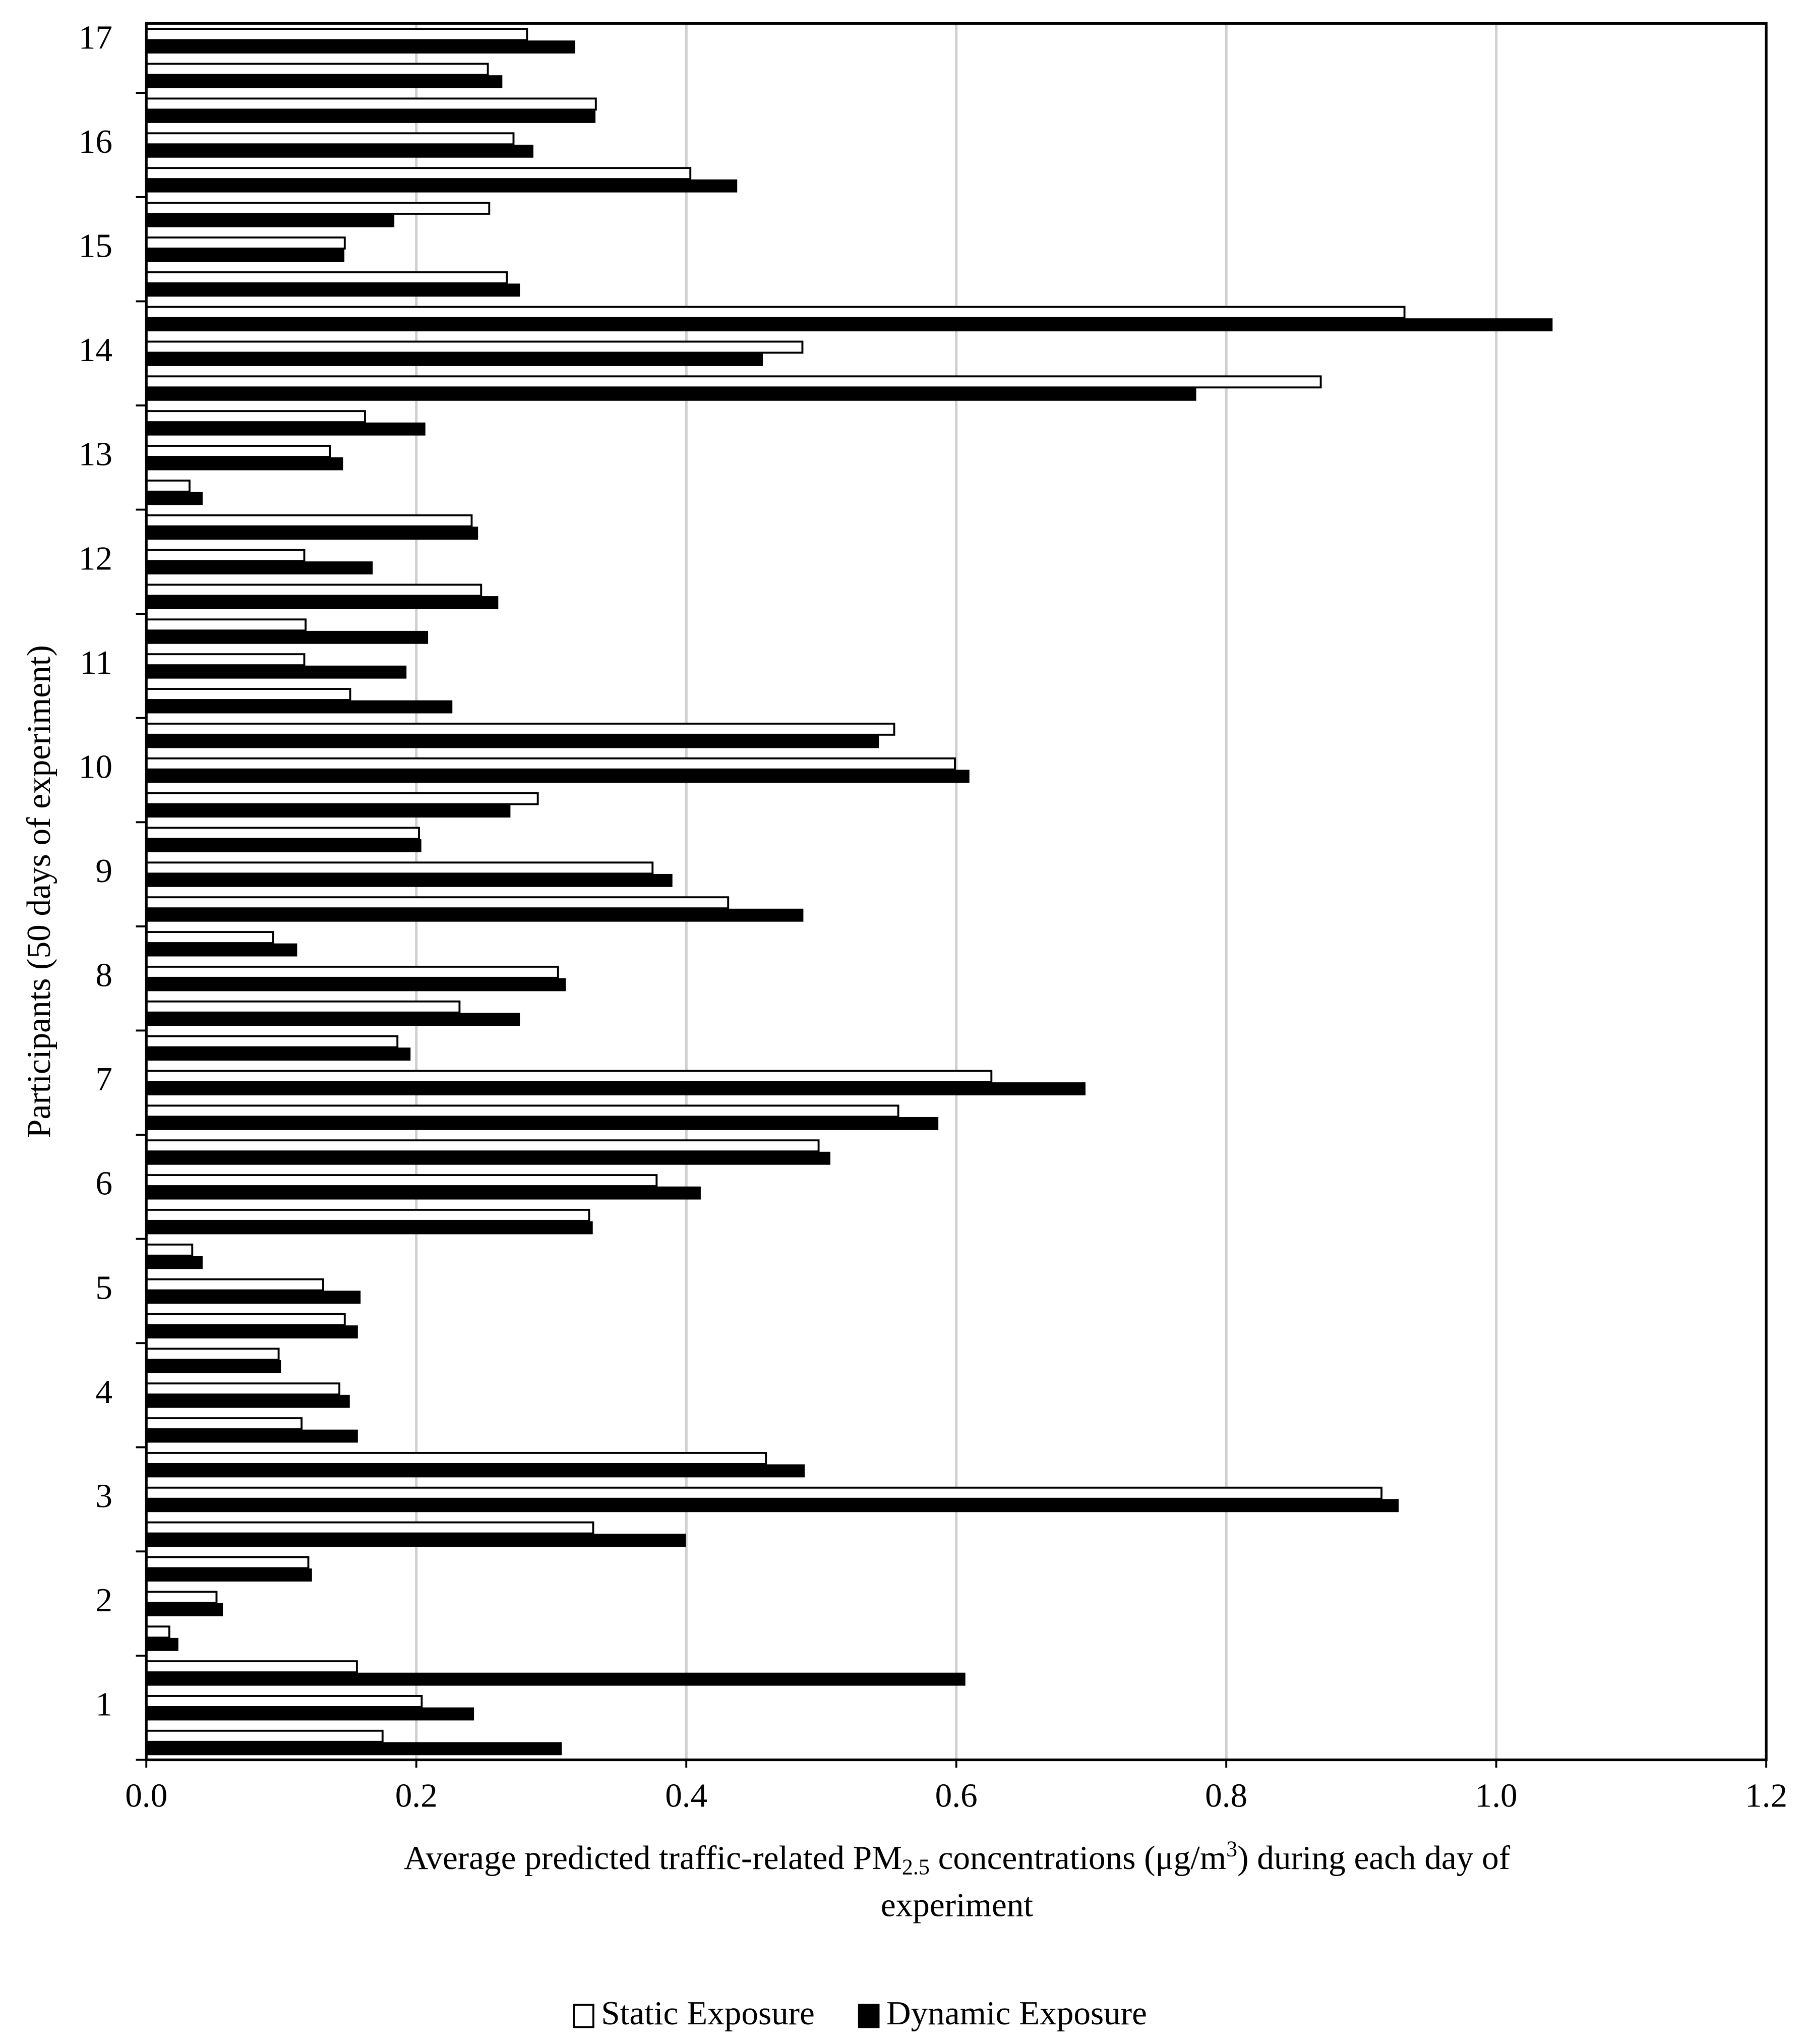 Image resolution: width=1807 pixels, height=2044 pixels. Describe the element at coordinates (1232, 1849) in the screenshot. I see `x-axis-title-sup: 3` at that location.